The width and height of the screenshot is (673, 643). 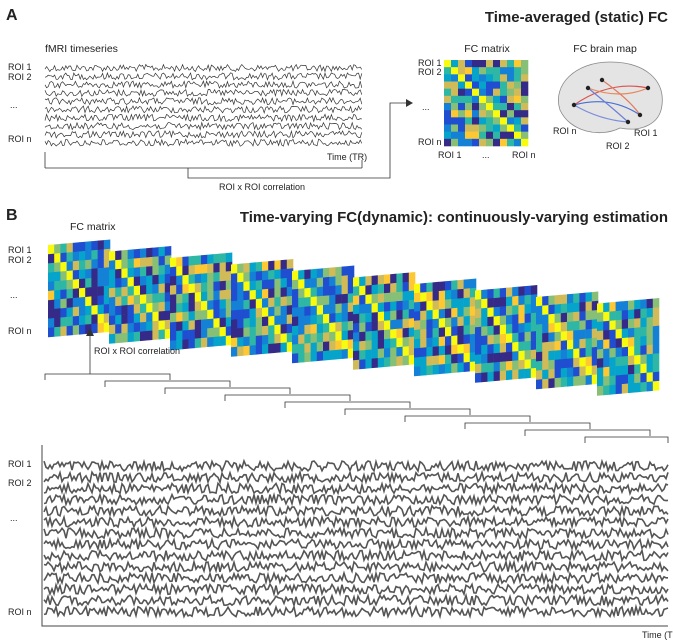 What do you see at coordinates (524, 155) in the screenshot?
I see `col-label: ROI n` at bounding box center [524, 155].